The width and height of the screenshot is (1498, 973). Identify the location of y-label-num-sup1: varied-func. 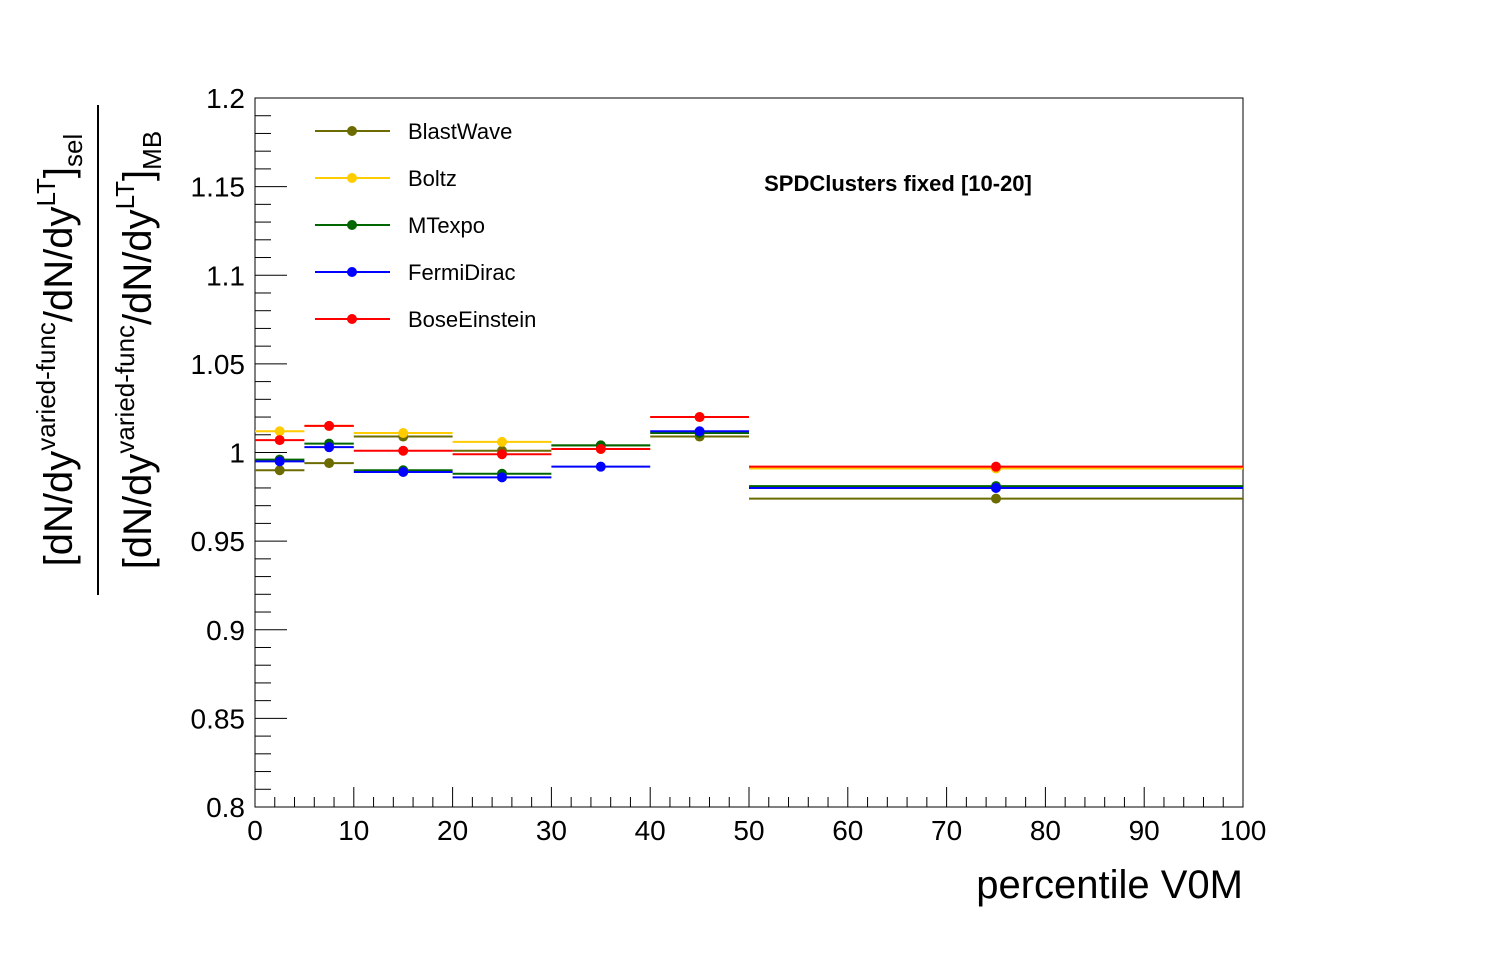
(46, 386).